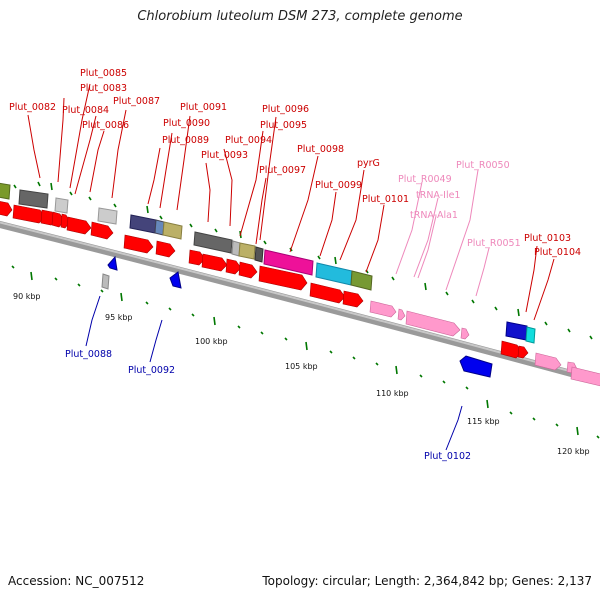 The image size is (600, 600). I want to click on gene-label: Plut_0090, so click(186, 123).